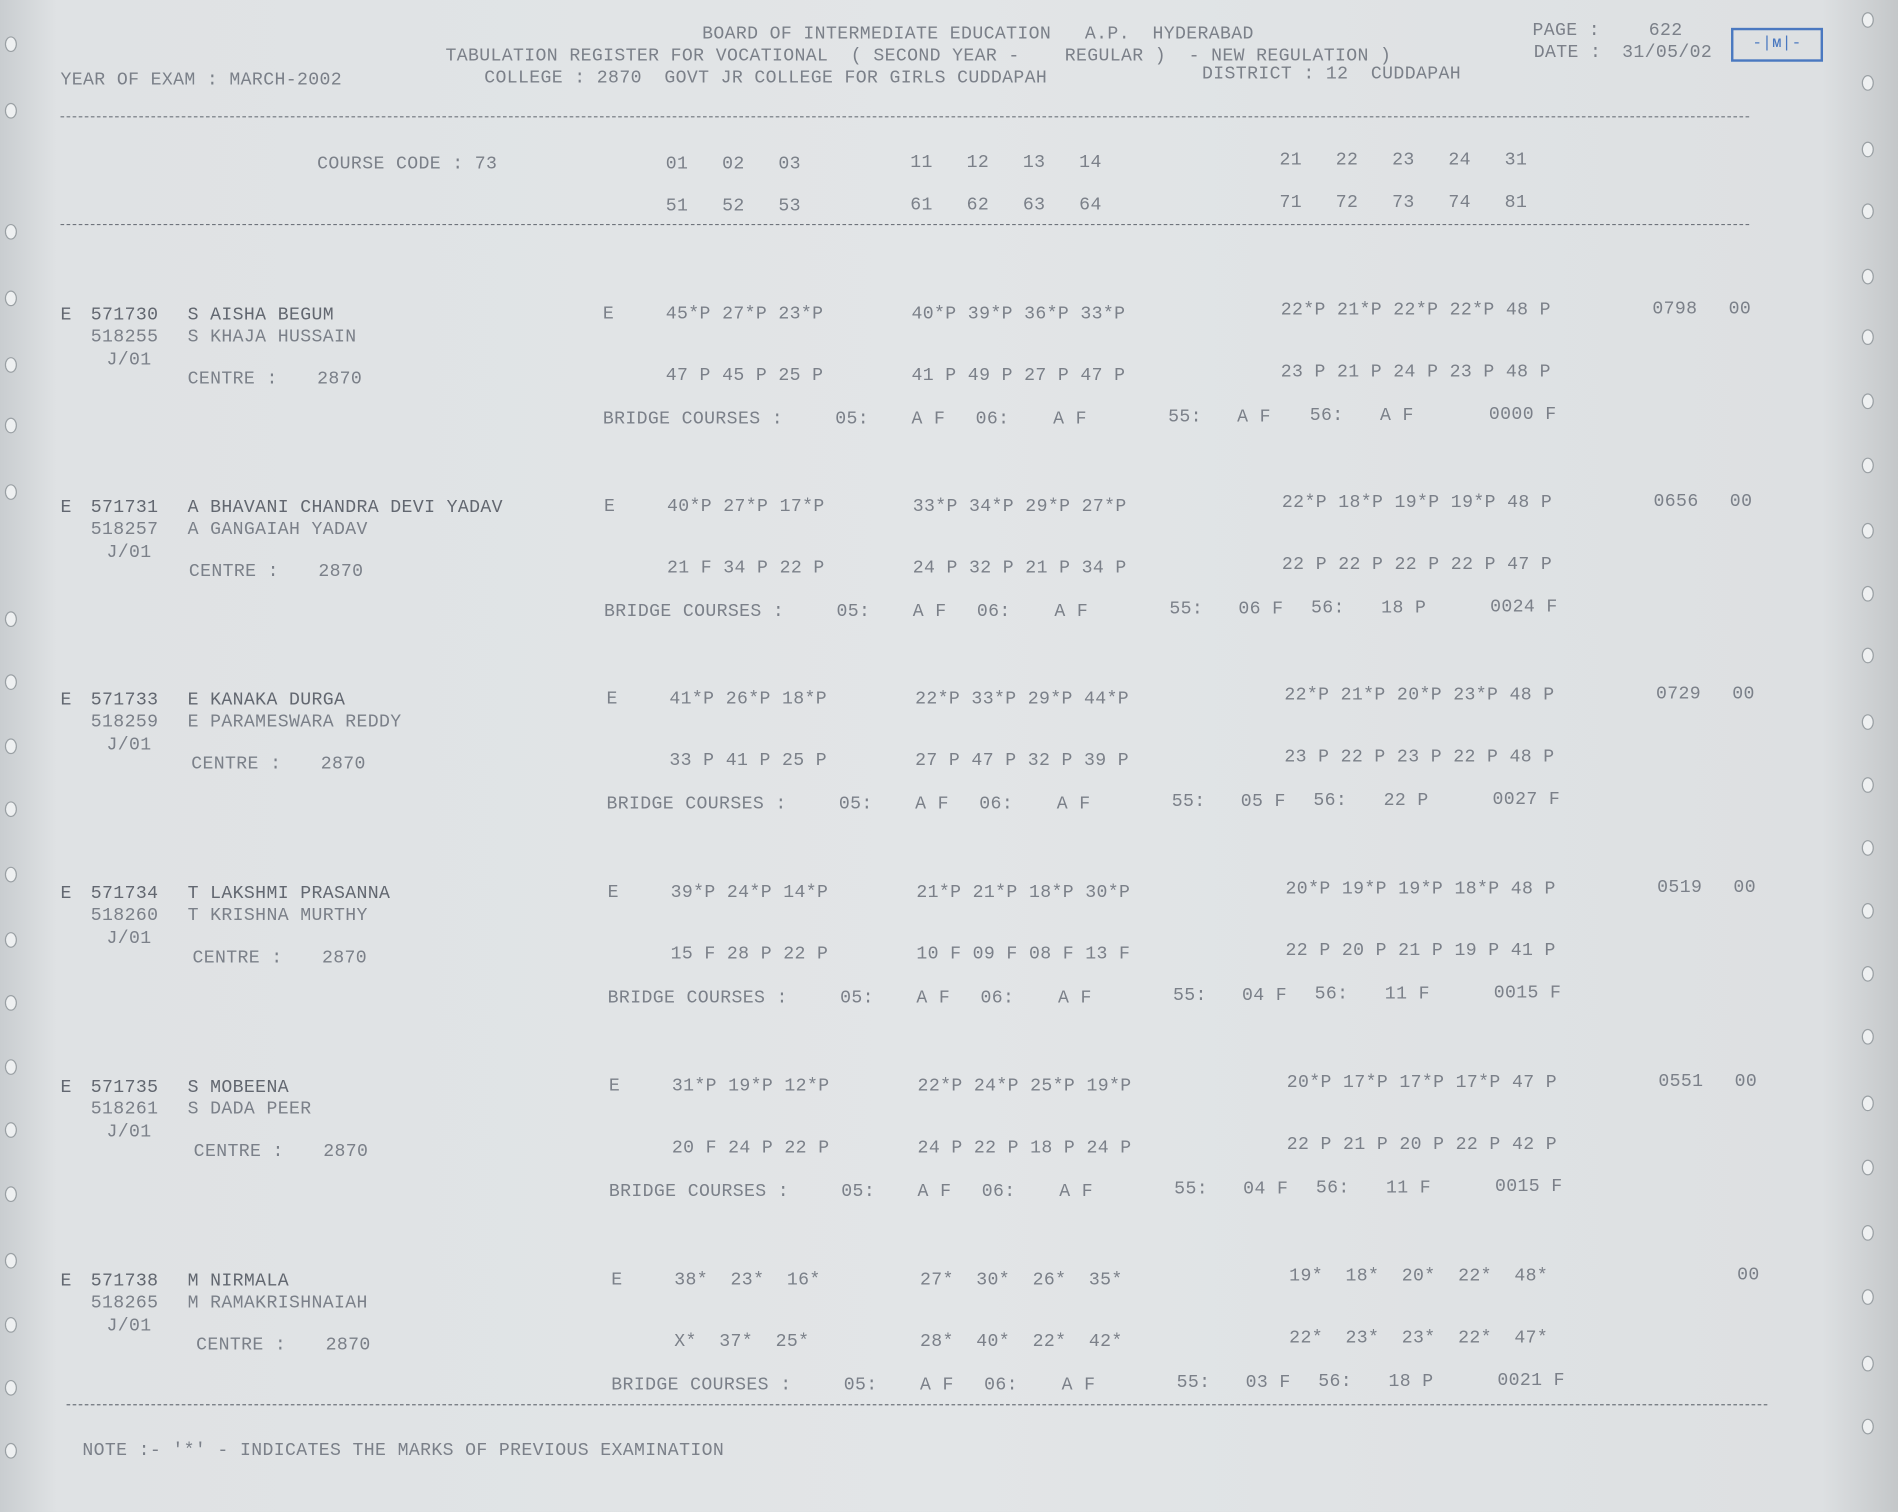  I want to click on bridge-05-value: A F, so click(933, 998).